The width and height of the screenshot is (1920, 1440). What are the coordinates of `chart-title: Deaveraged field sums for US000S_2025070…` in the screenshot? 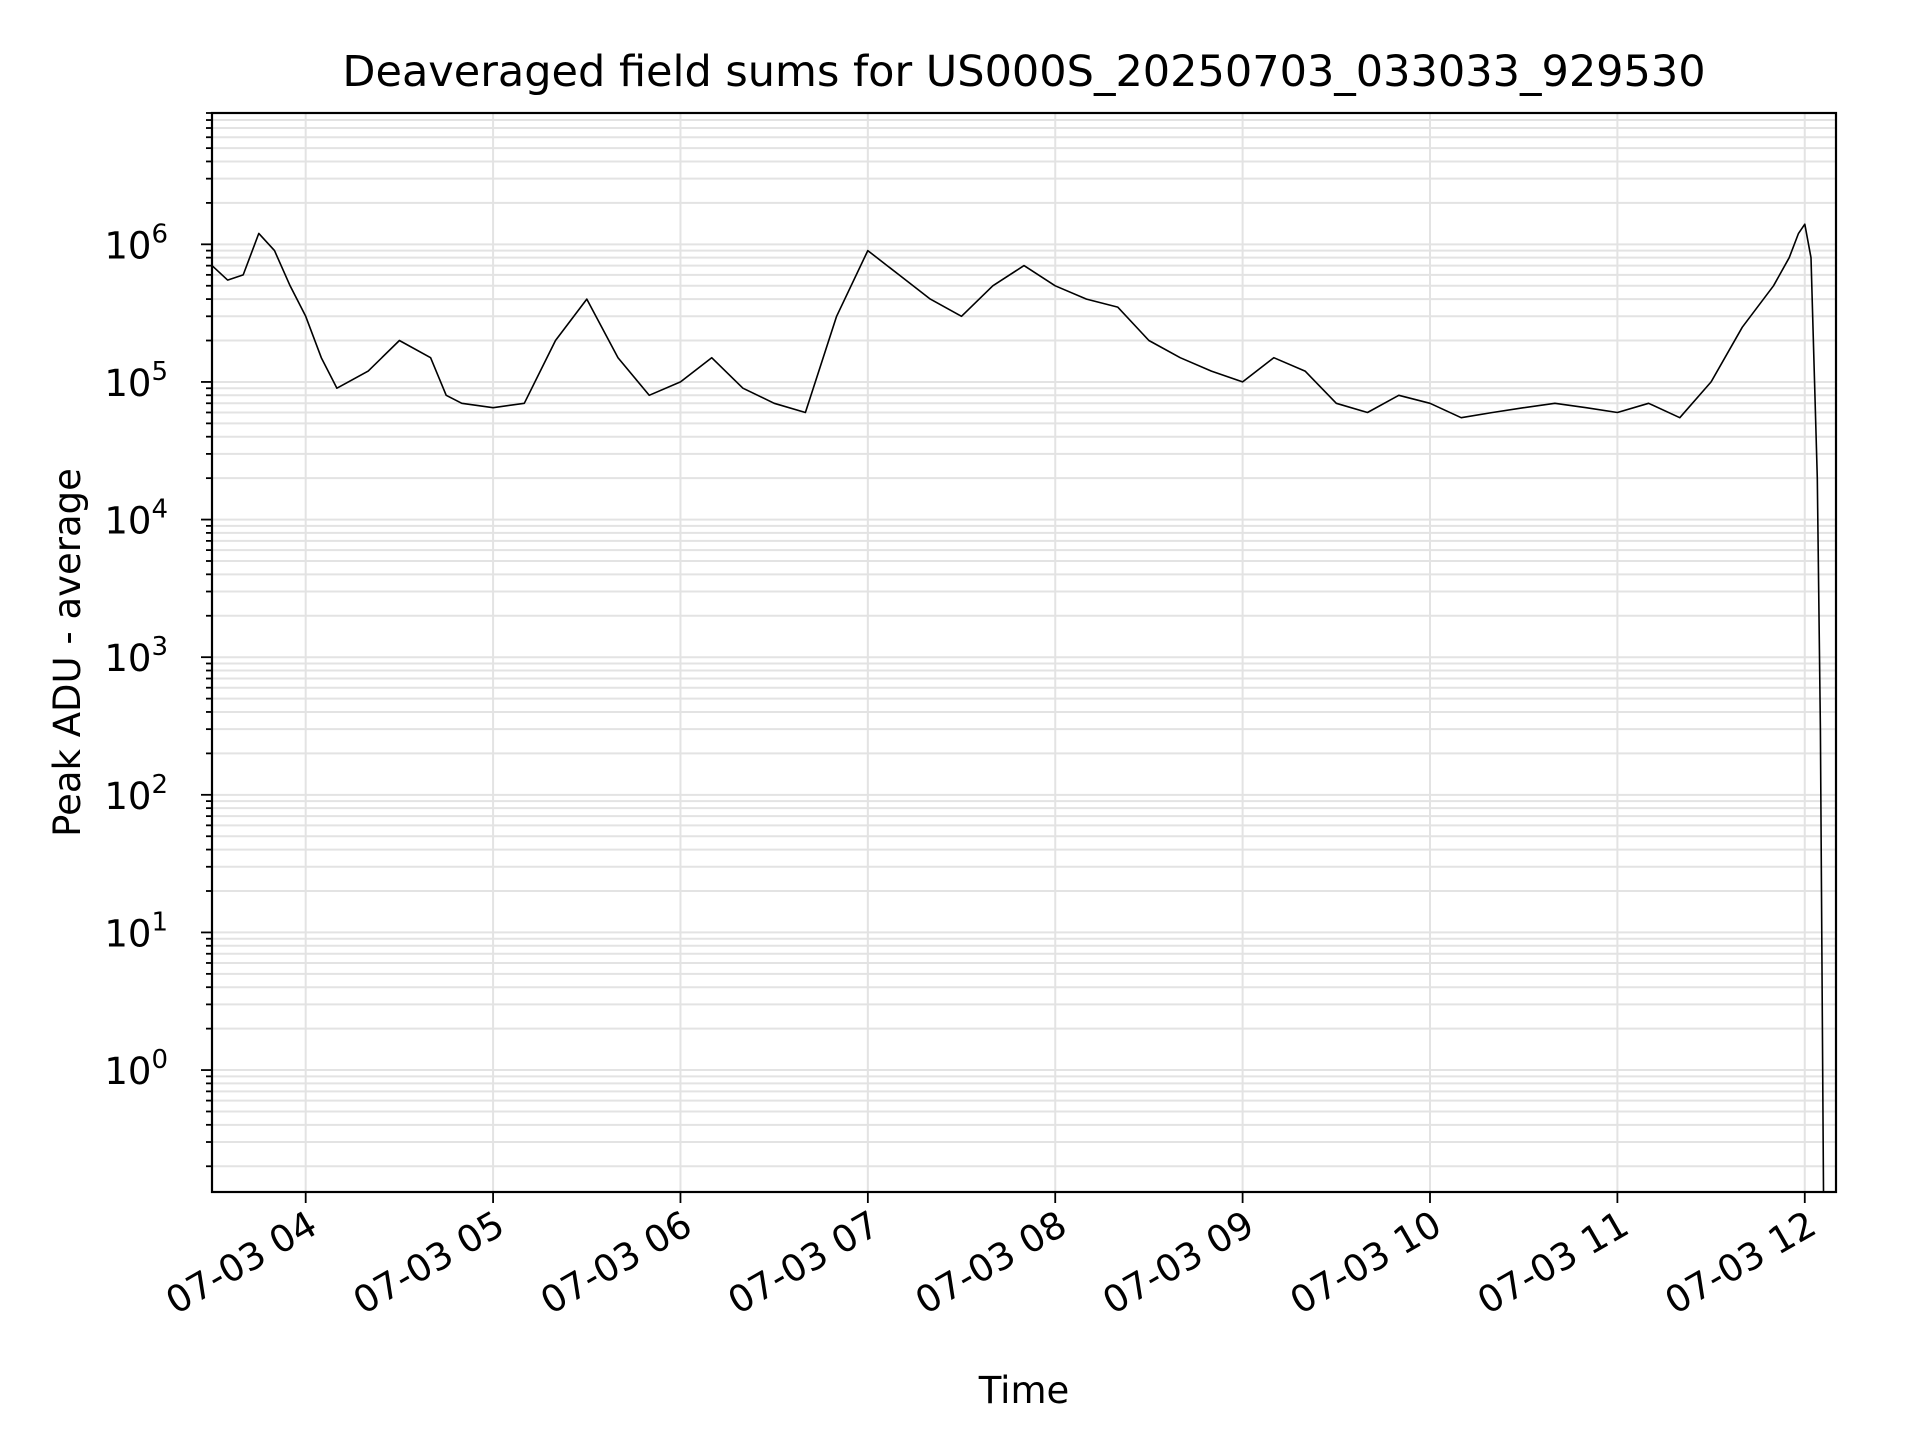 It's located at (1023, 72).